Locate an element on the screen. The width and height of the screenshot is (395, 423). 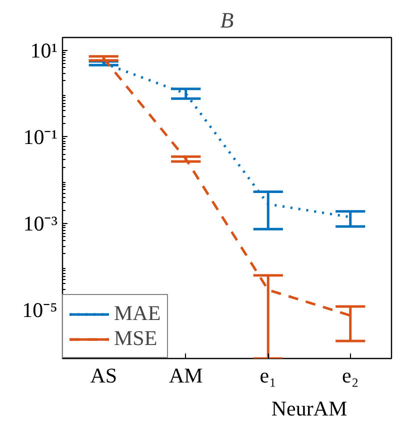
x-tick-label: e₂ is located at coordinates (350, 376).